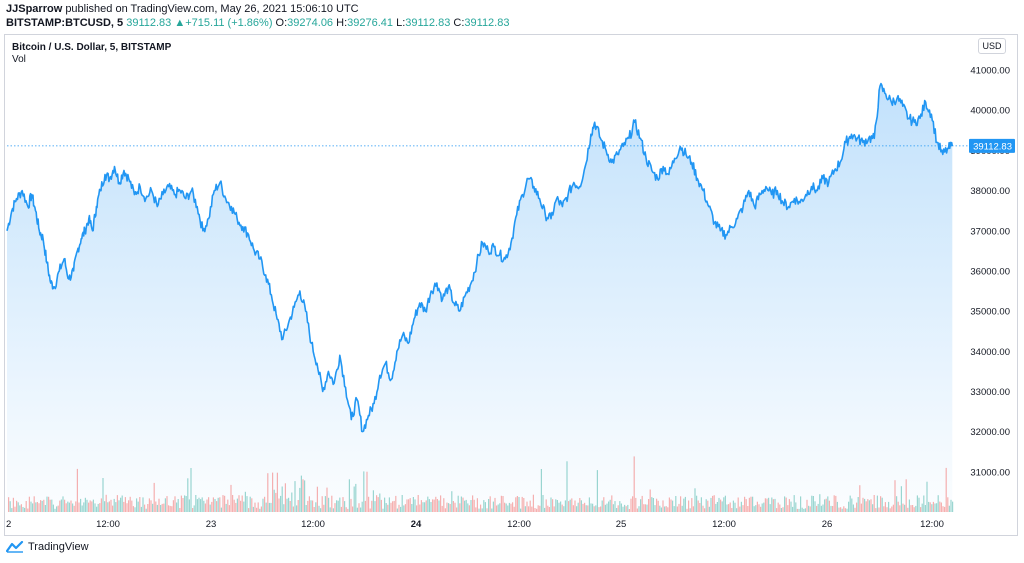  What do you see at coordinates (992, 46) in the screenshot?
I see `currency-button: USD` at bounding box center [992, 46].